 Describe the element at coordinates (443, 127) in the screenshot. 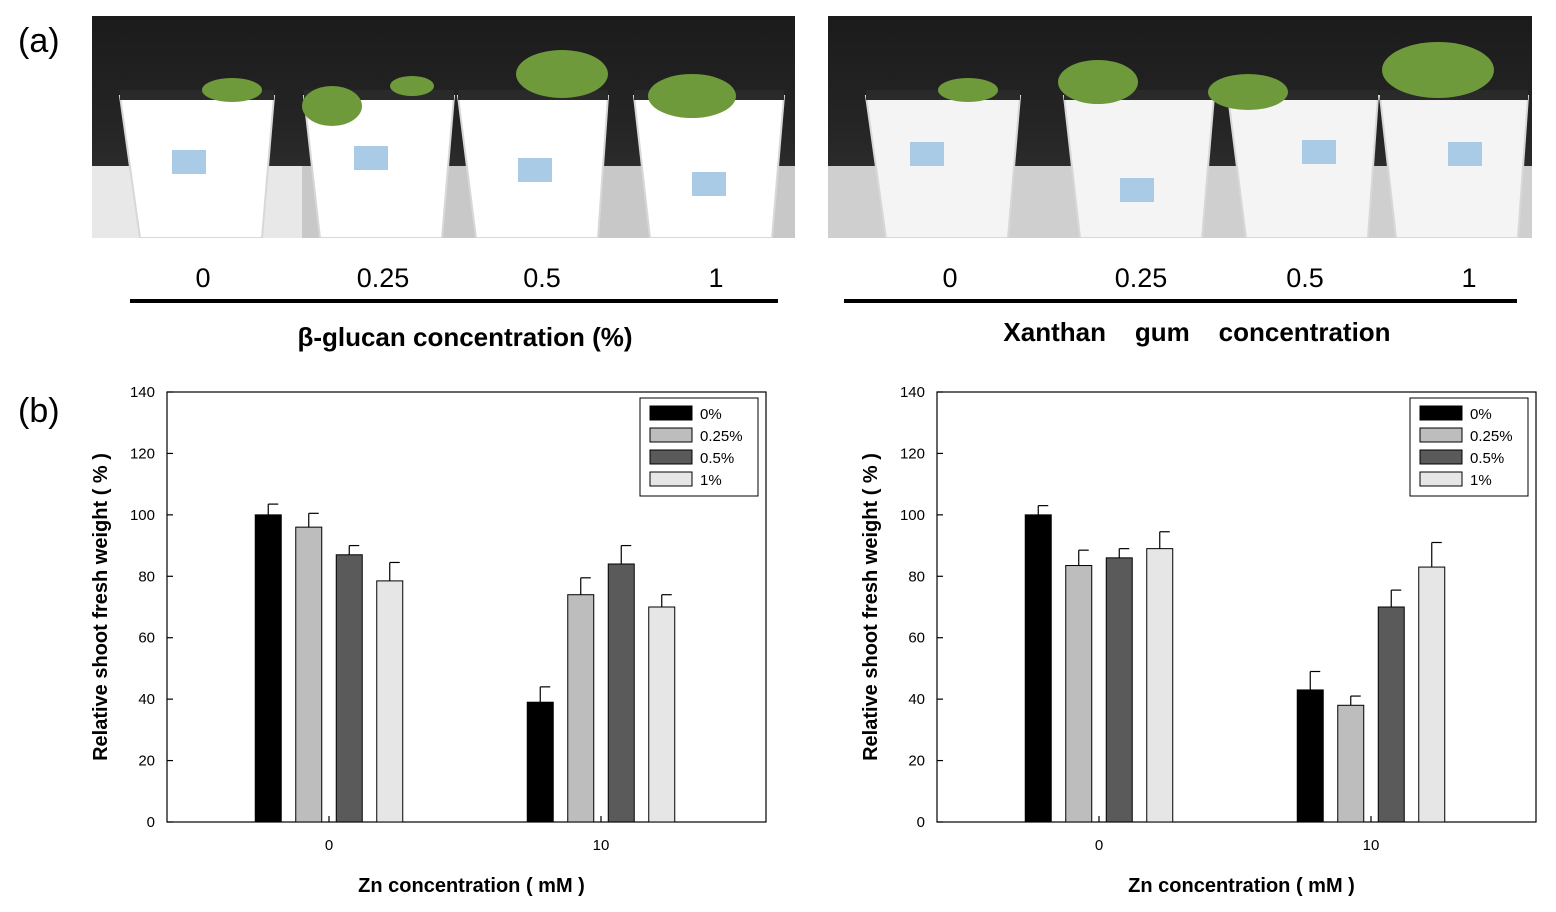

I see `beta-glucan-plant-photo` at that location.